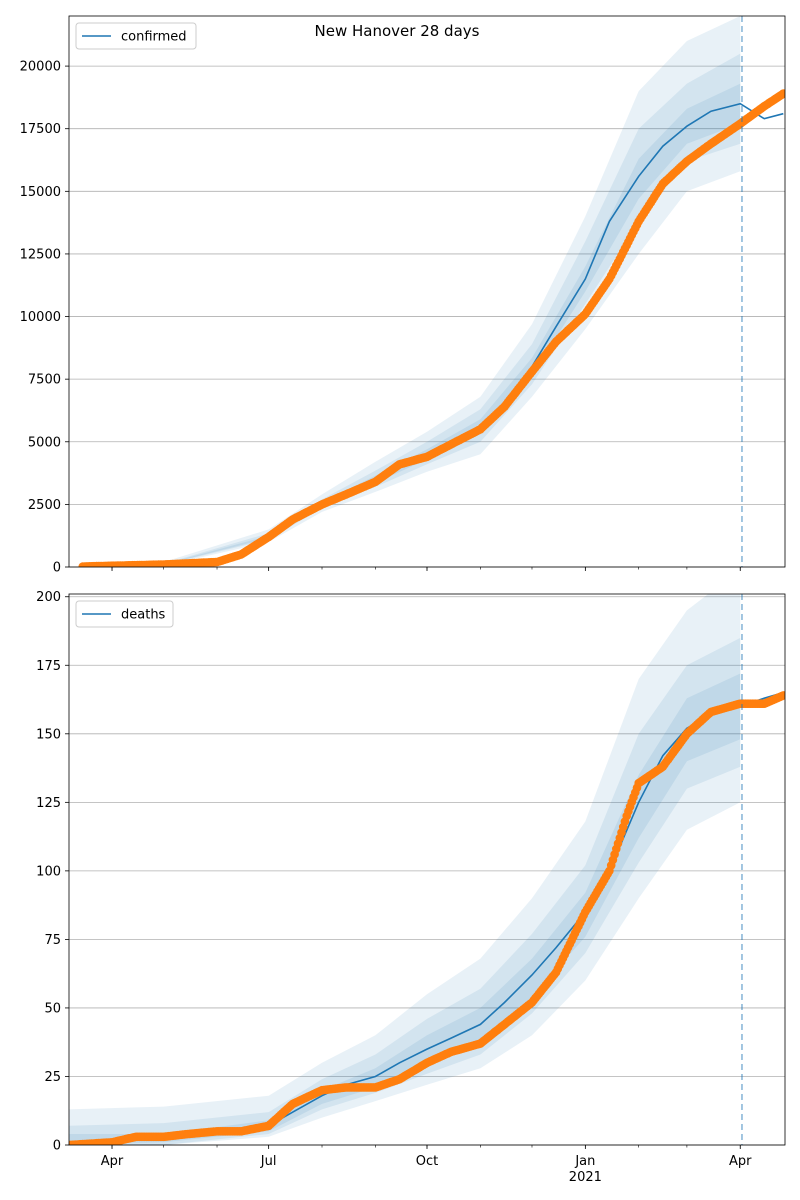  I want to click on y-tick-label: 175, so click(48, 666).